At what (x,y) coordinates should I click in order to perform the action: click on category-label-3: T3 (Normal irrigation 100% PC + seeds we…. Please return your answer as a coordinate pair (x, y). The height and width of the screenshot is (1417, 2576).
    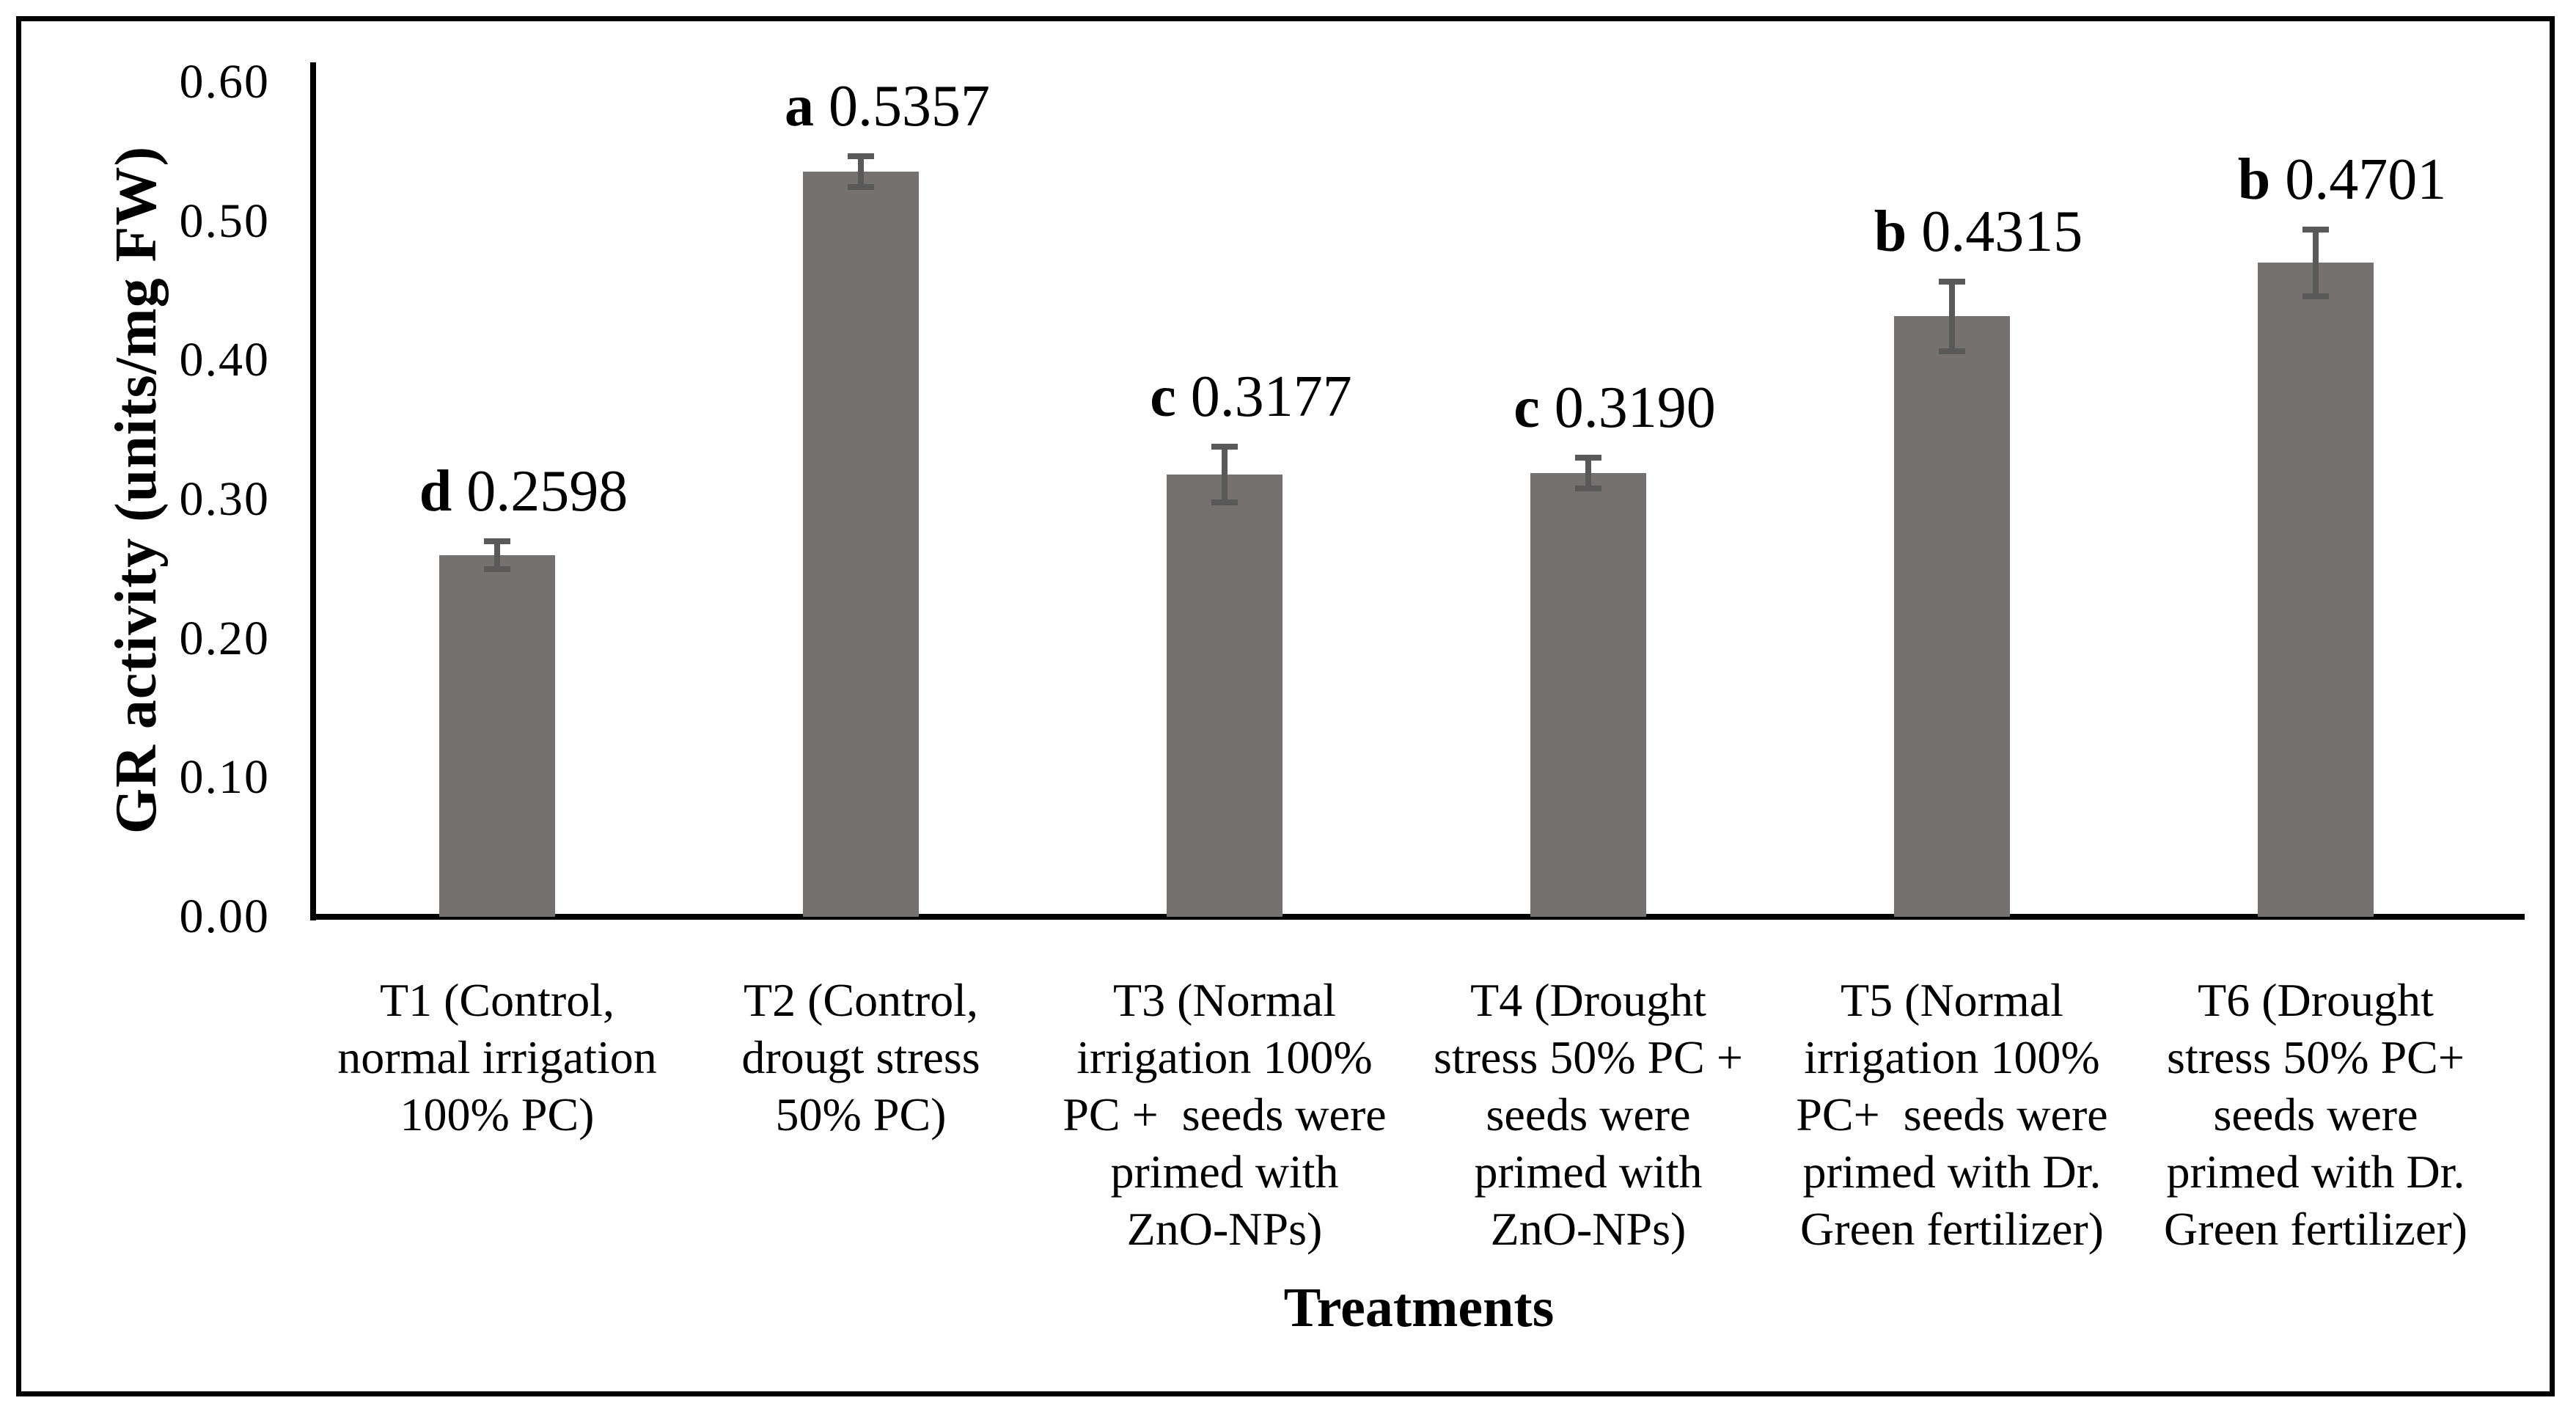
    Looking at the image, I should click on (1225, 1114).